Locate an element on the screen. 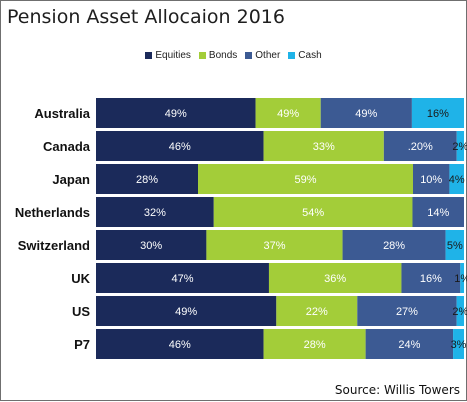 This screenshot has width=467, height=402. bar-equities-uk is located at coordinates (182, 278).